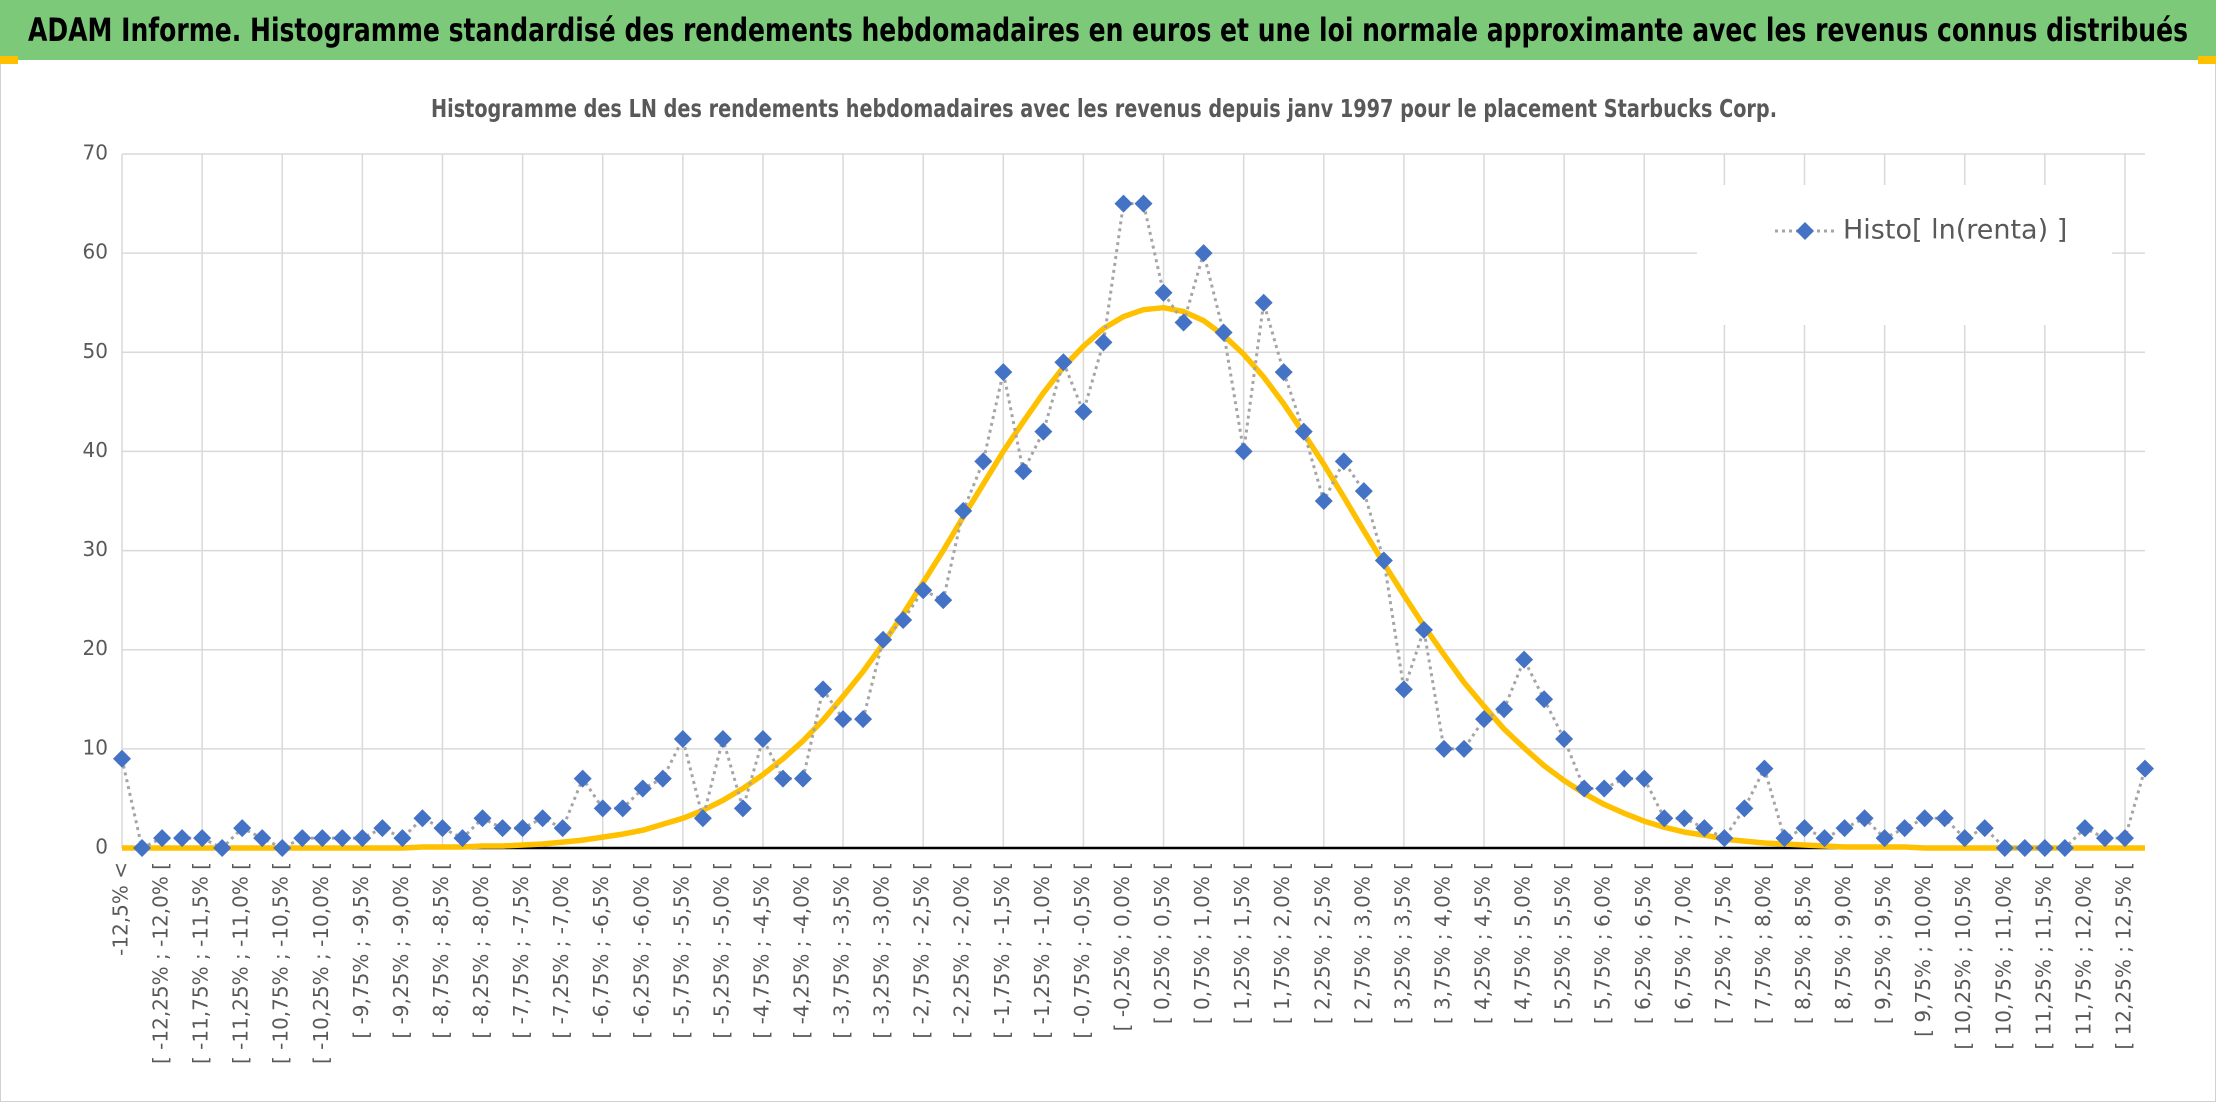 Image resolution: width=2216 pixels, height=1106 pixels. Describe the element at coordinates (95, 153) in the screenshot. I see `y-tick-label: 70` at that location.